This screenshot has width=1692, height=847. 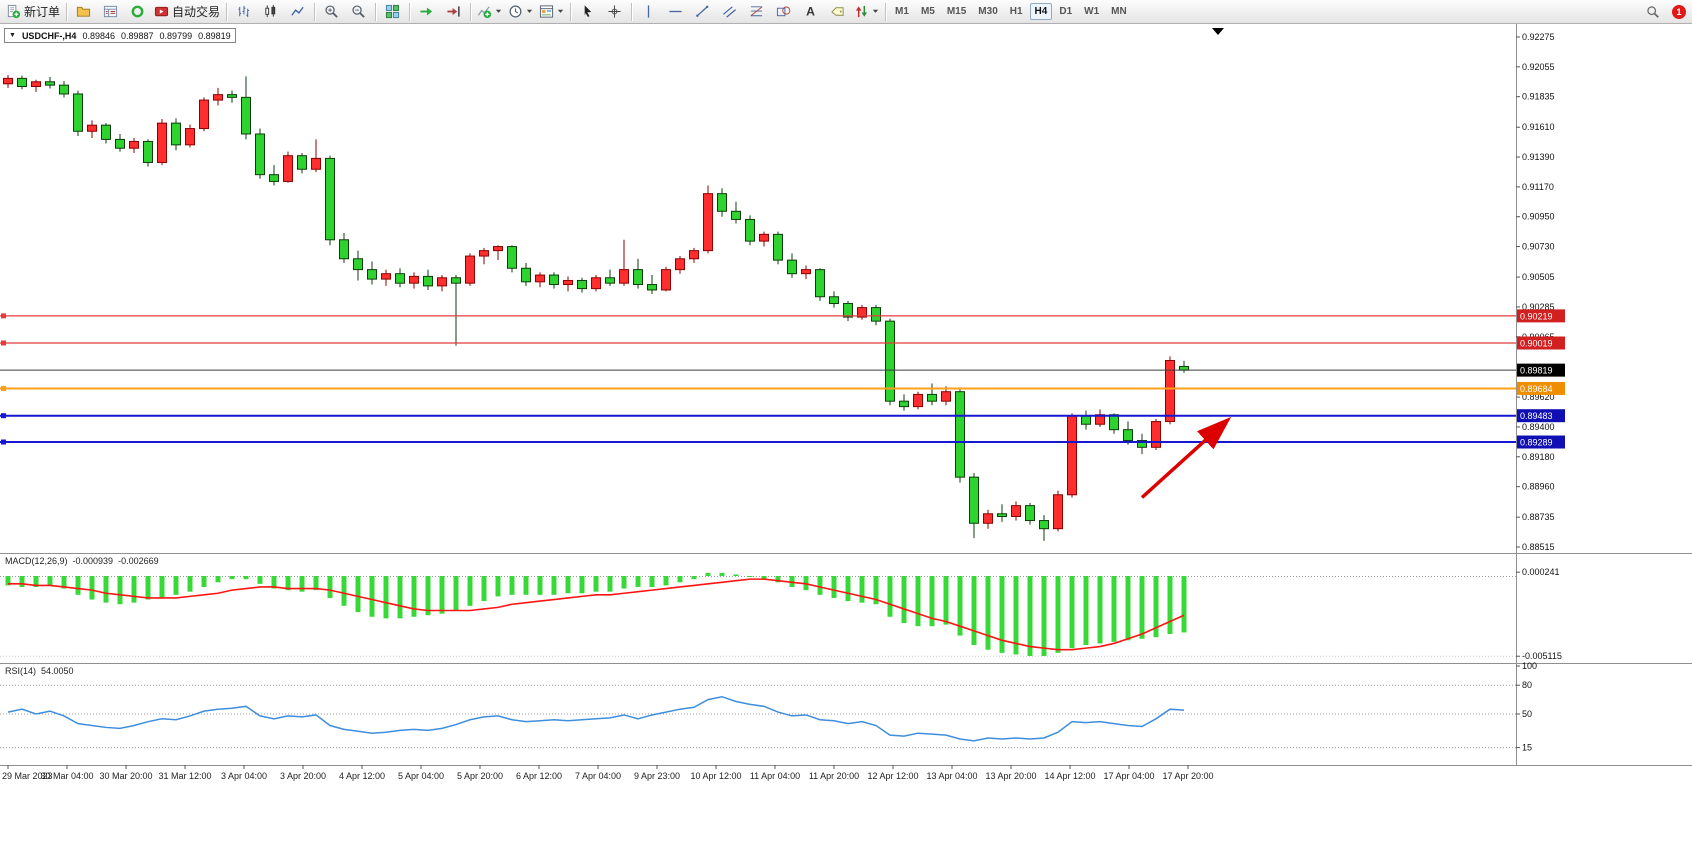 What do you see at coordinates (1538, 187) in the screenshot?
I see `price-tick-label: 0.91170` at bounding box center [1538, 187].